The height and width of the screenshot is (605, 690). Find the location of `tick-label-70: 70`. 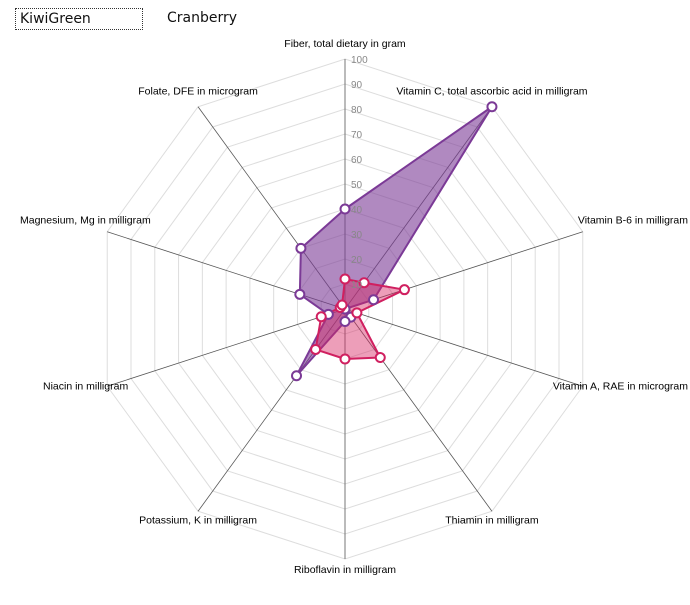

tick-label-70: 70 is located at coordinates (357, 135).